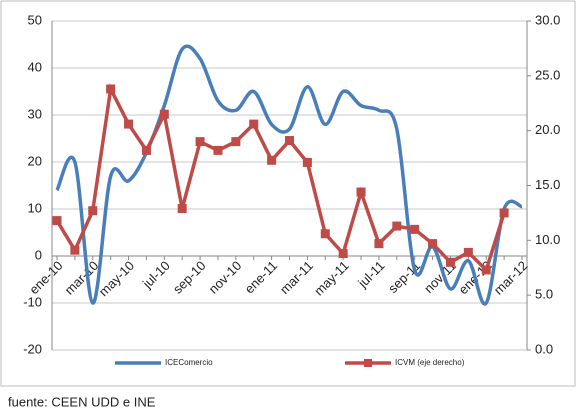 The image size is (576, 414). What do you see at coordinates (404, 277) in the screenshot?
I see `x-tick-label: sep-11` at bounding box center [404, 277].